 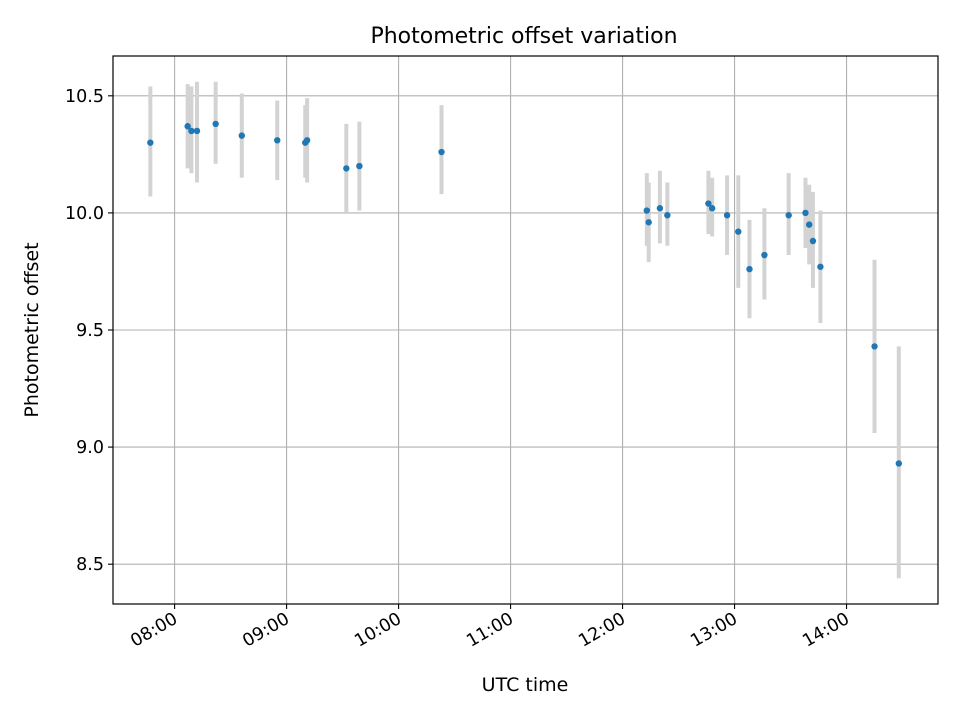 I want to click on x-tick-label: 09:00, so click(x=266, y=630).